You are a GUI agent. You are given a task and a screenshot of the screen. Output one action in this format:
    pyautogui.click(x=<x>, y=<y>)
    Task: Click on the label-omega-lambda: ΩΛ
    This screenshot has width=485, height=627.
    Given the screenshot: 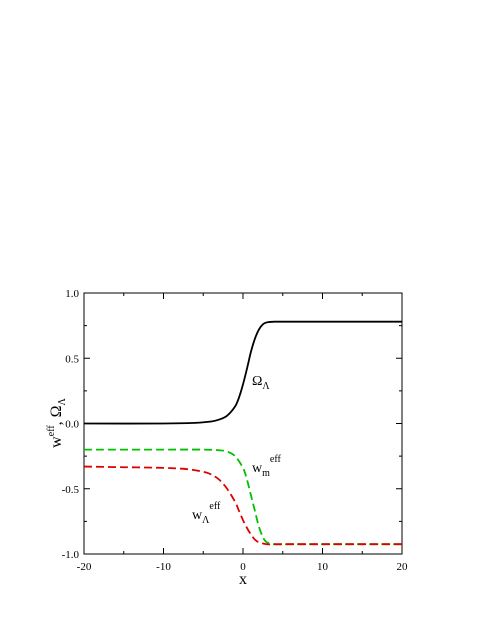 What is the action you would take?
    pyautogui.click(x=261, y=383)
    